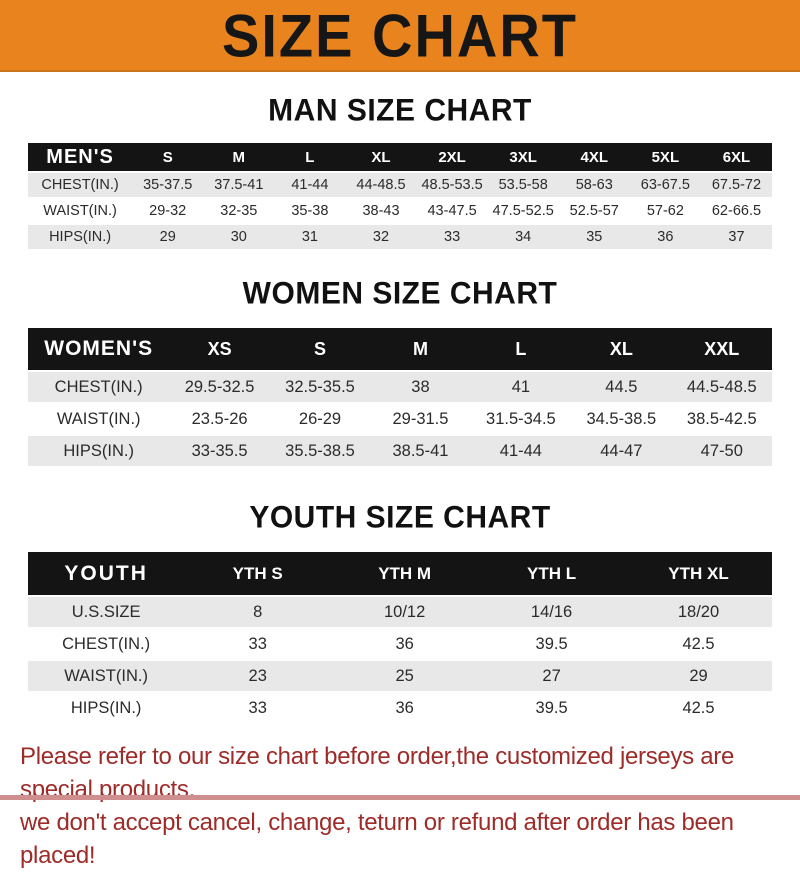 The image size is (800, 872). What do you see at coordinates (381, 185) in the screenshot?
I see `men-value-cell: 44-48.5` at bounding box center [381, 185].